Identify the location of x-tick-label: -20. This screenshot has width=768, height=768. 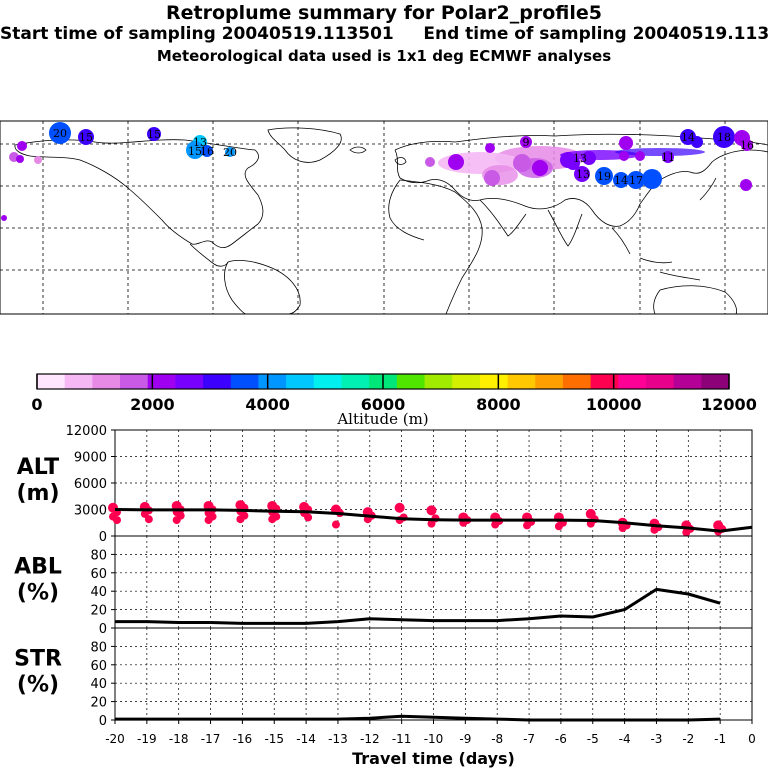
(115, 739).